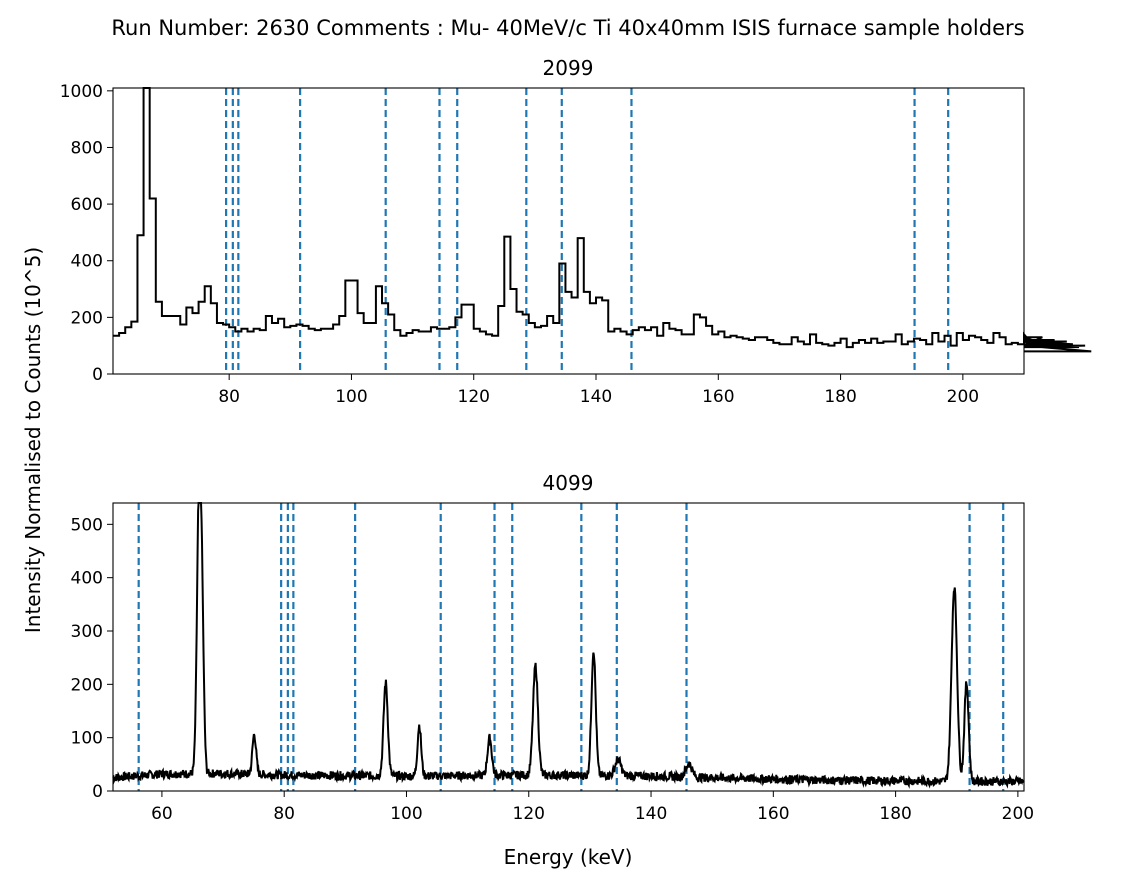 This screenshot has height=882, width=1132. I want to click on panel-top-y-tick-label-1: 200, so click(87, 318).